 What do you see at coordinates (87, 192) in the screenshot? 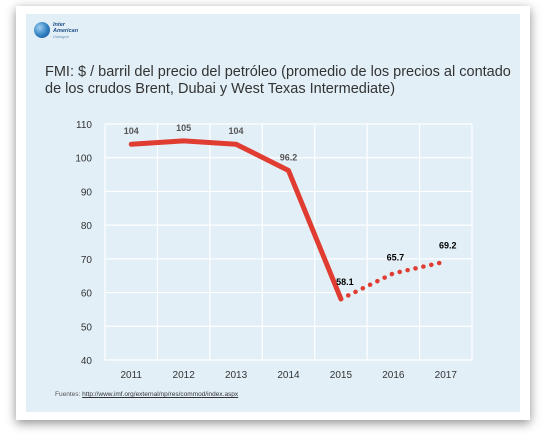
I see `y-tick-label: 90` at bounding box center [87, 192].